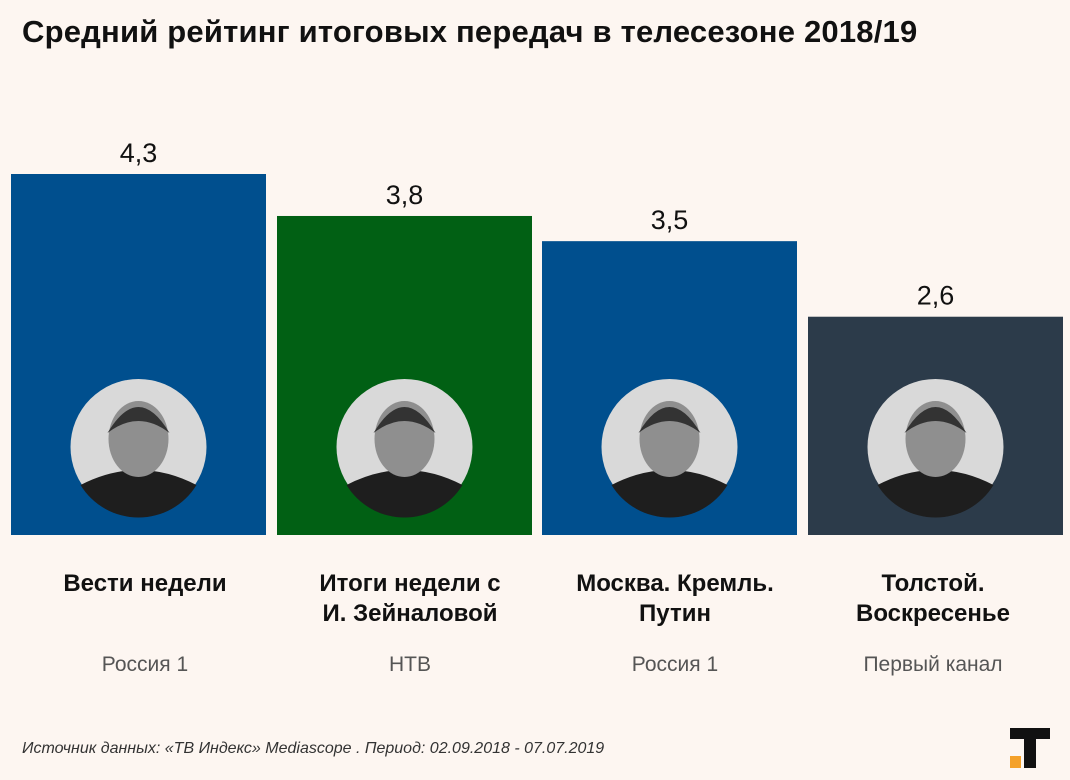 The height and width of the screenshot is (780, 1070). What do you see at coordinates (410, 664) in the screenshot?
I see `channel-label-2: НТВ` at bounding box center [410, 664].